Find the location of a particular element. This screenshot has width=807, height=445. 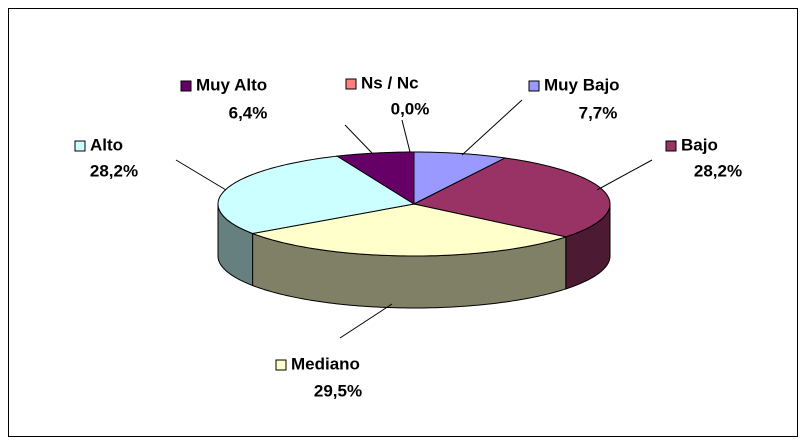

value-label: 7,7% is located at coordinates (598, 112).